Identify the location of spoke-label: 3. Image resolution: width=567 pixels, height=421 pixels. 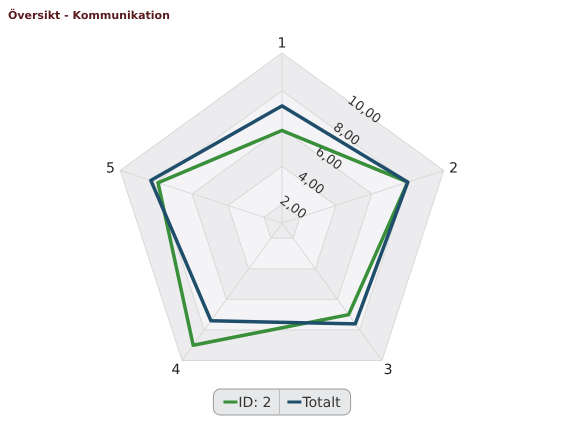
(388, 370).